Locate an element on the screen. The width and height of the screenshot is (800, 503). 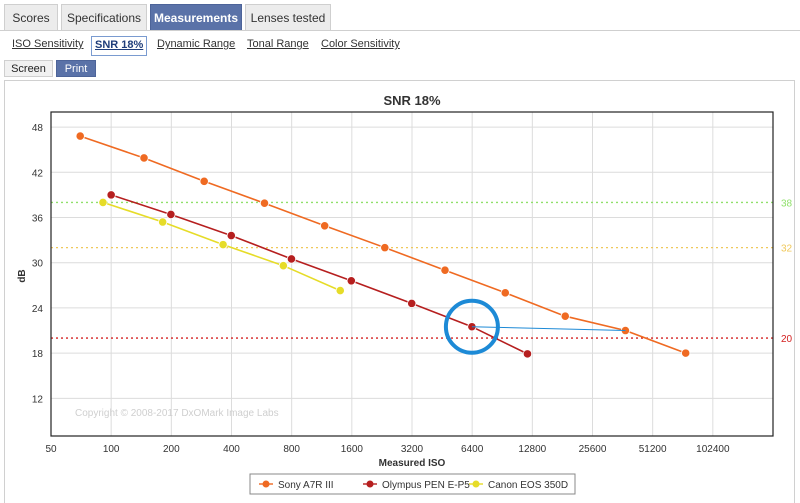
y-tick-label: 42 is located at coordinates (38, 173).